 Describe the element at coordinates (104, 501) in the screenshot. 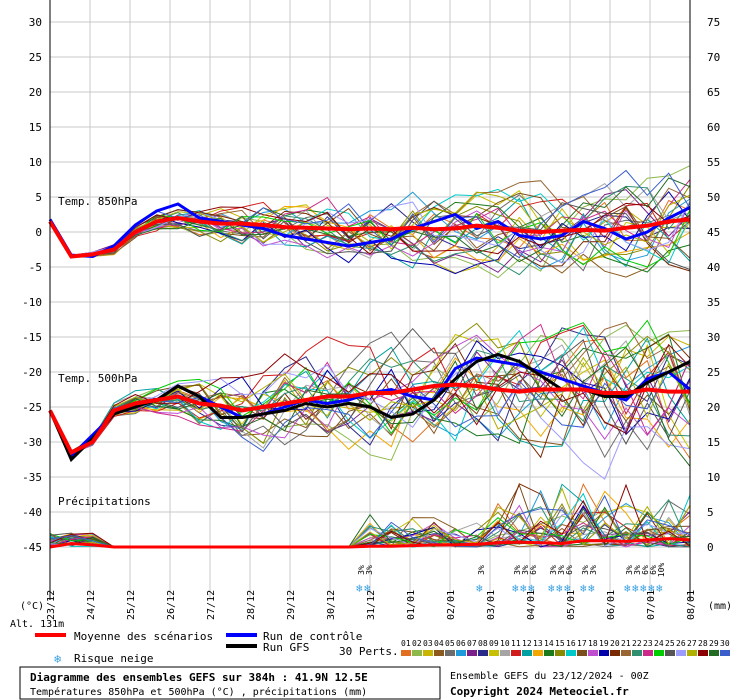

I see `precip-panel-label: Précipitations` at that location.